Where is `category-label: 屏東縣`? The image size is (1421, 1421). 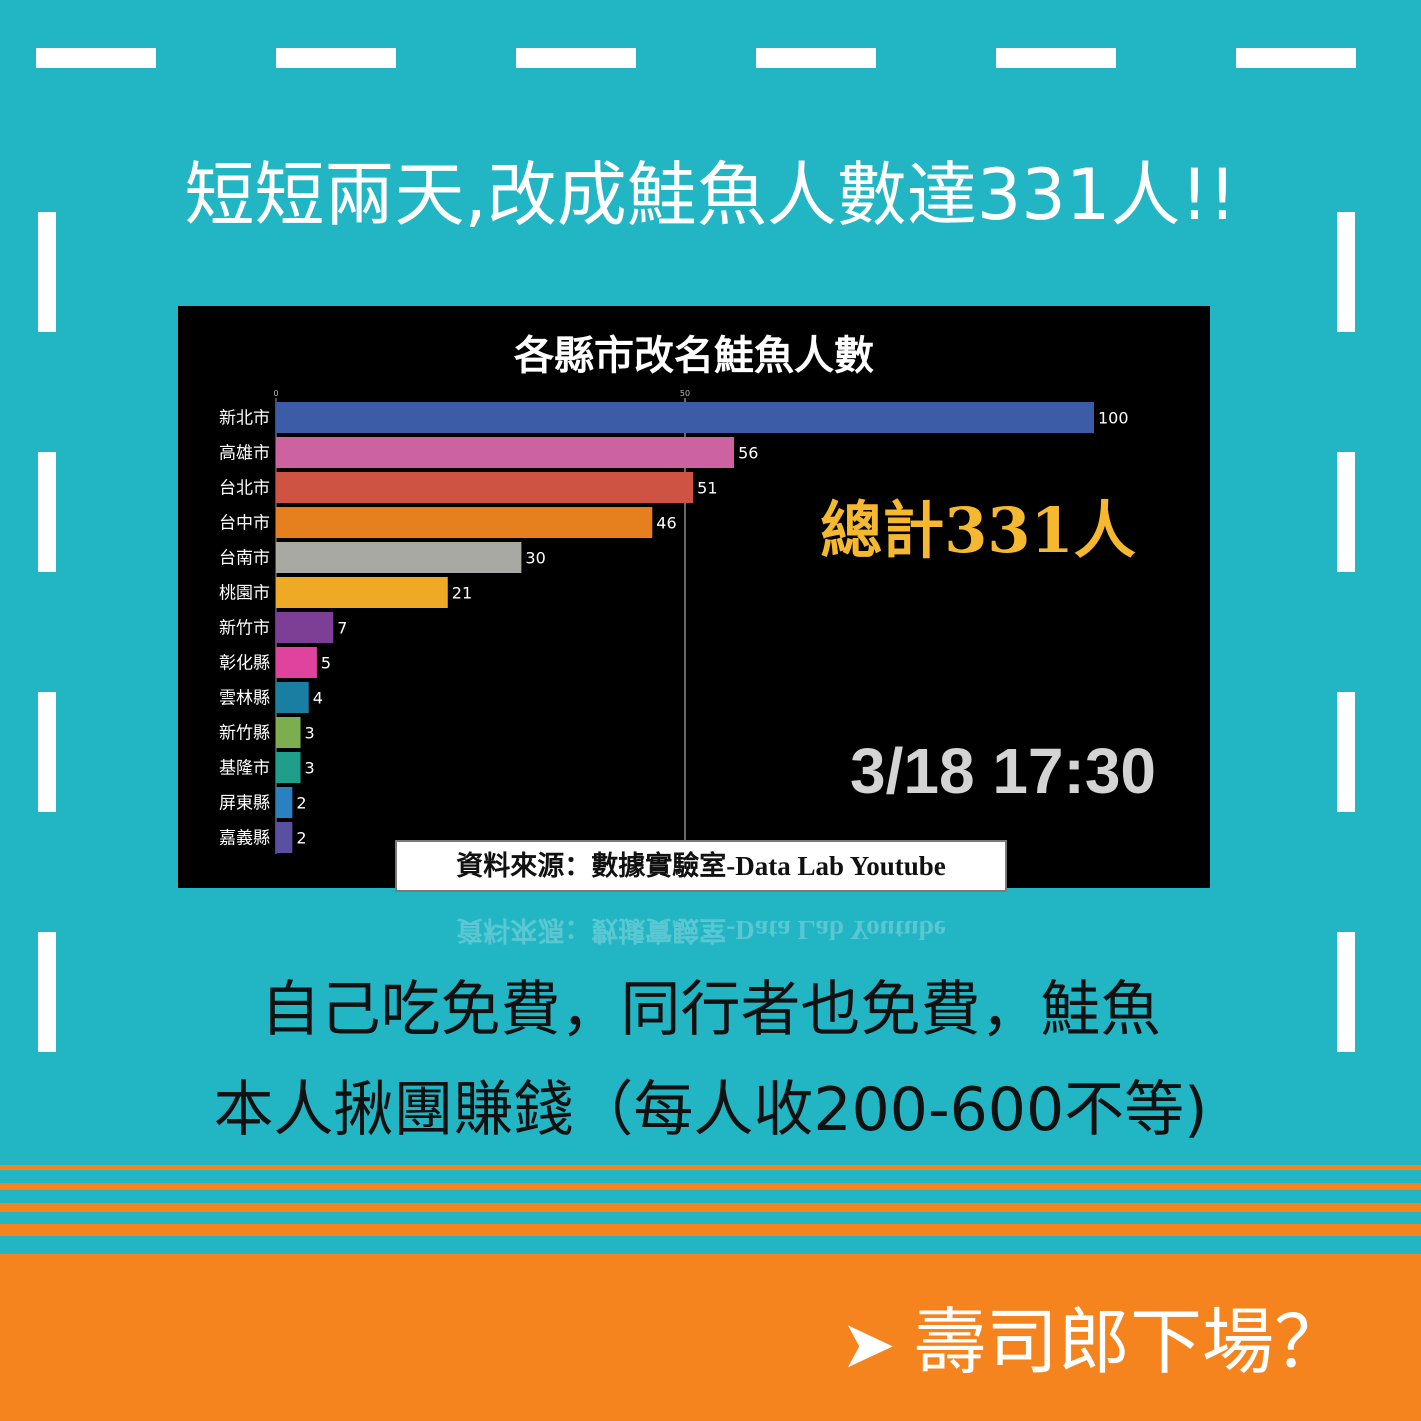 category-label: 屏東縣 is located at coordinates (244, 804).